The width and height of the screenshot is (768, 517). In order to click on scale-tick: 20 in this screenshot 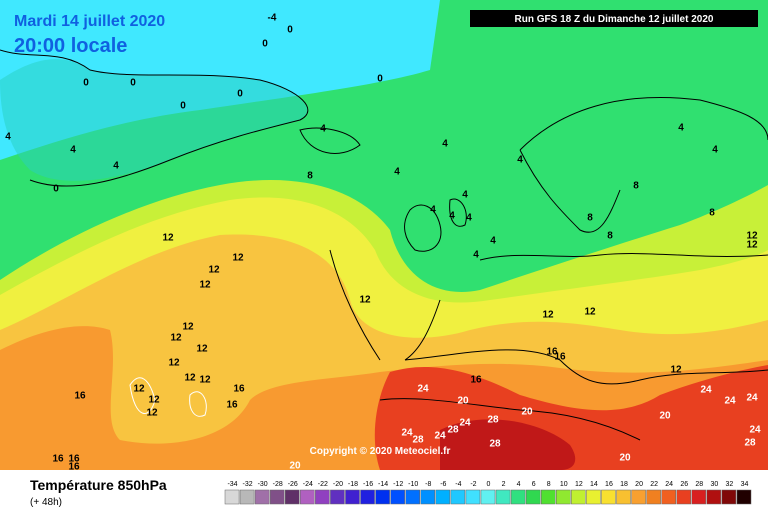, I will do `click(639, 484)`.